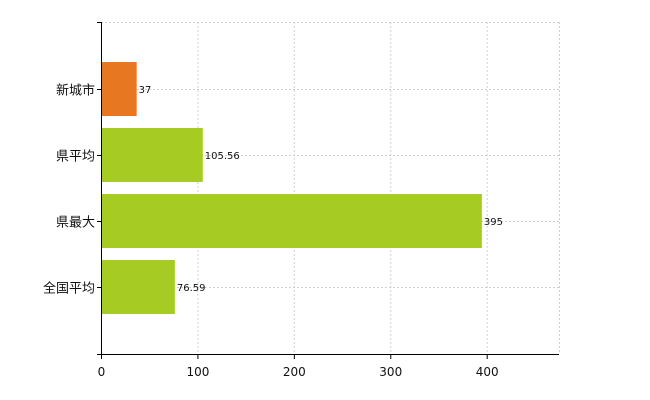  Describe the element at coordinates (493, 222) in the screenshot. I see `data-label: 395` at that location.